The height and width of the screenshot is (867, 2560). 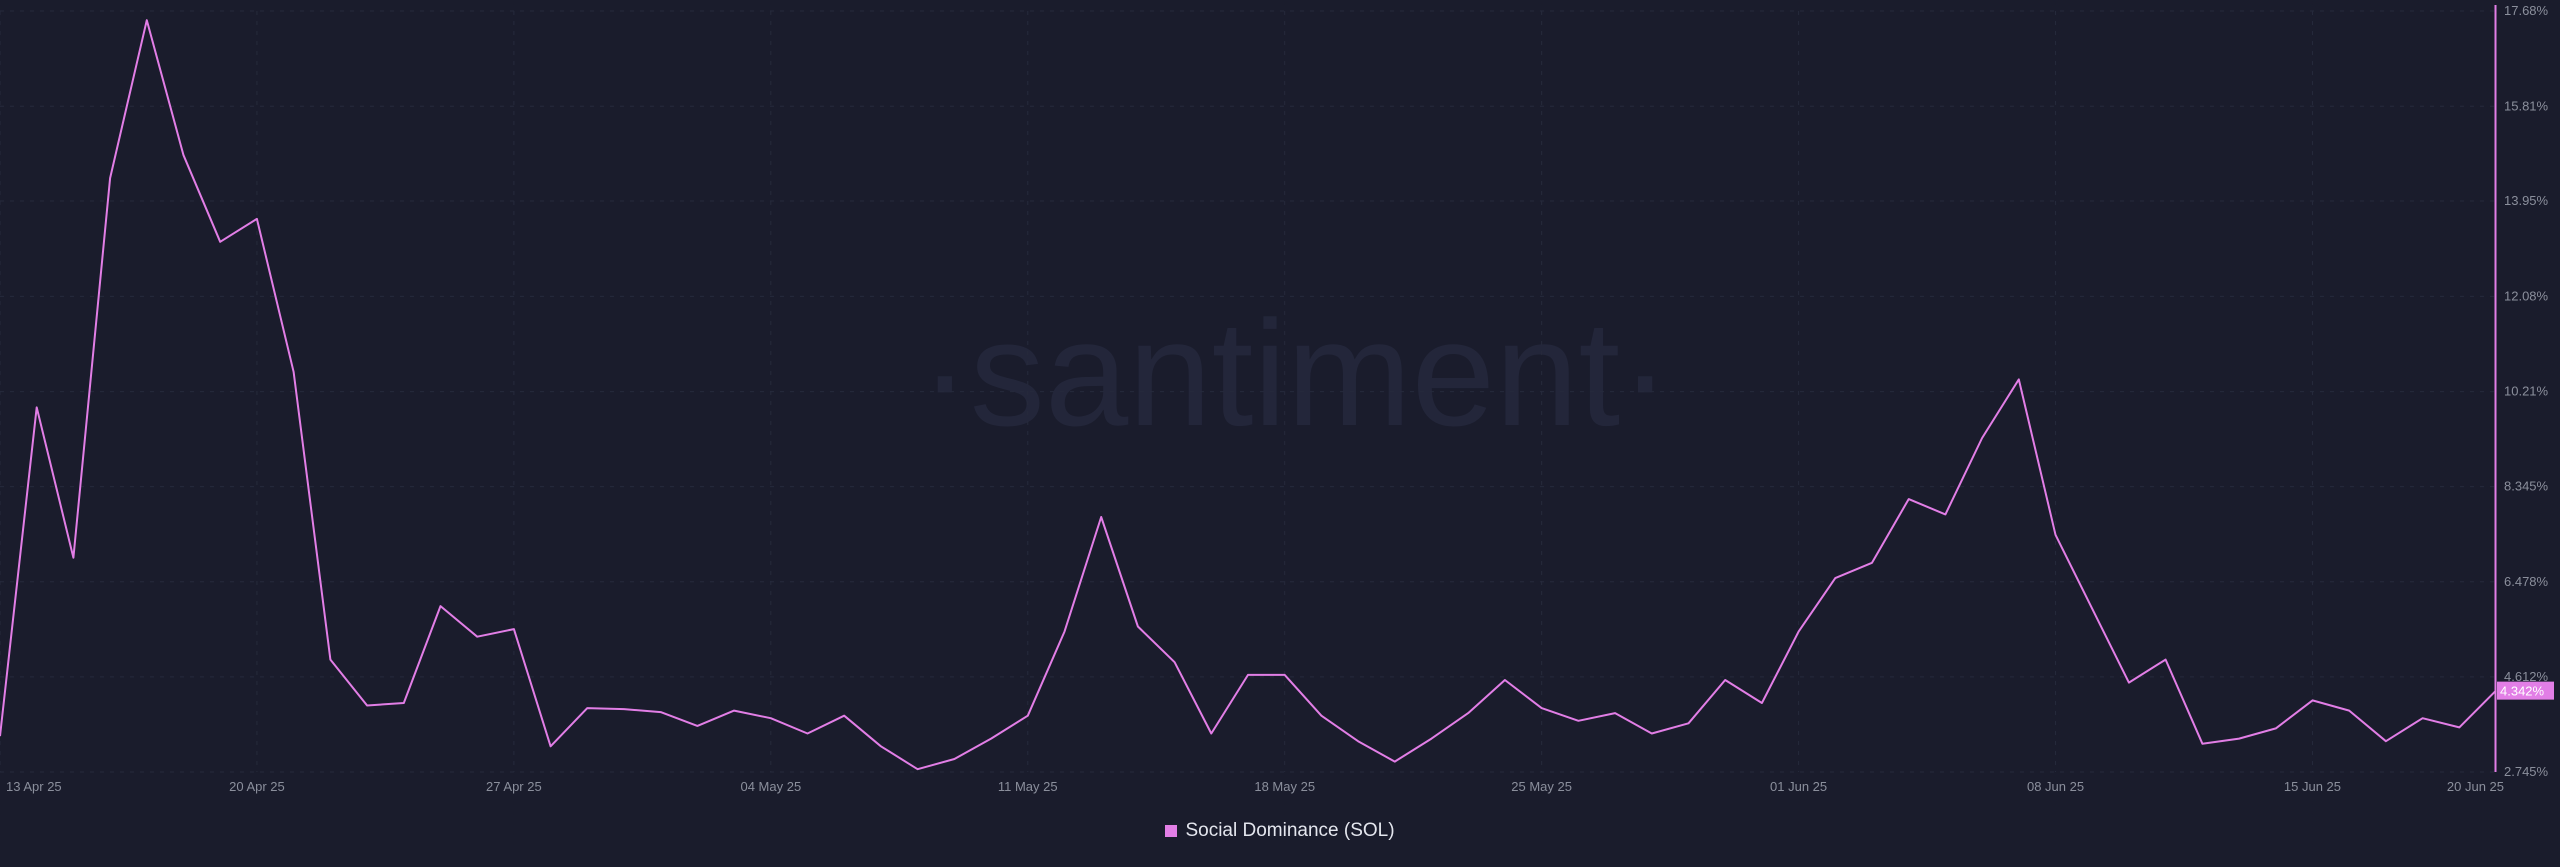 What do you see at coordinates (1295, 373) in the screenshot?
I see `santiment-watermark: ·santiment·` at bounding box center [1295, 373].